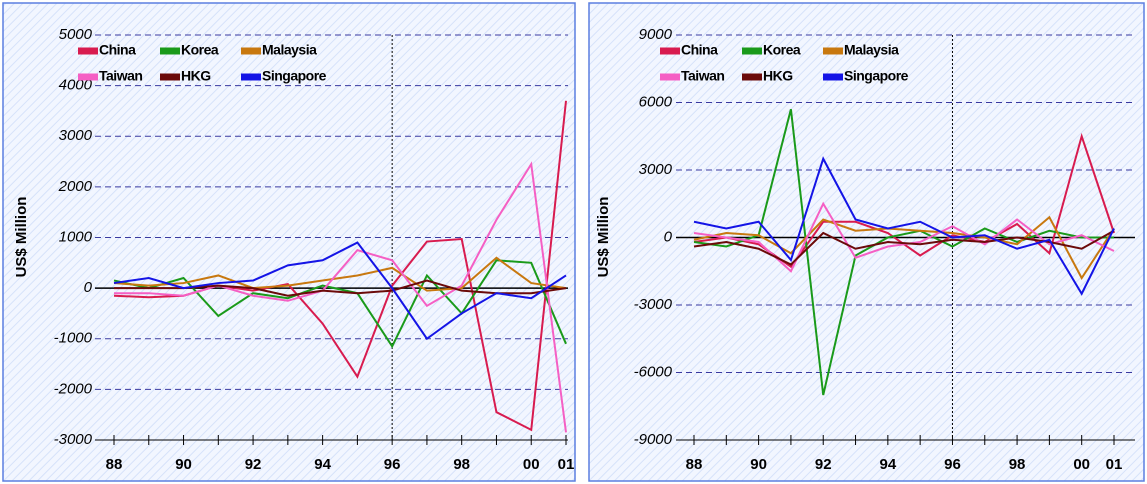 This screenshot has height=484, width=1147. Describe the element at coordinates (73, 388) in the screenshot. I see `y-tick-label: -2000` at that location.